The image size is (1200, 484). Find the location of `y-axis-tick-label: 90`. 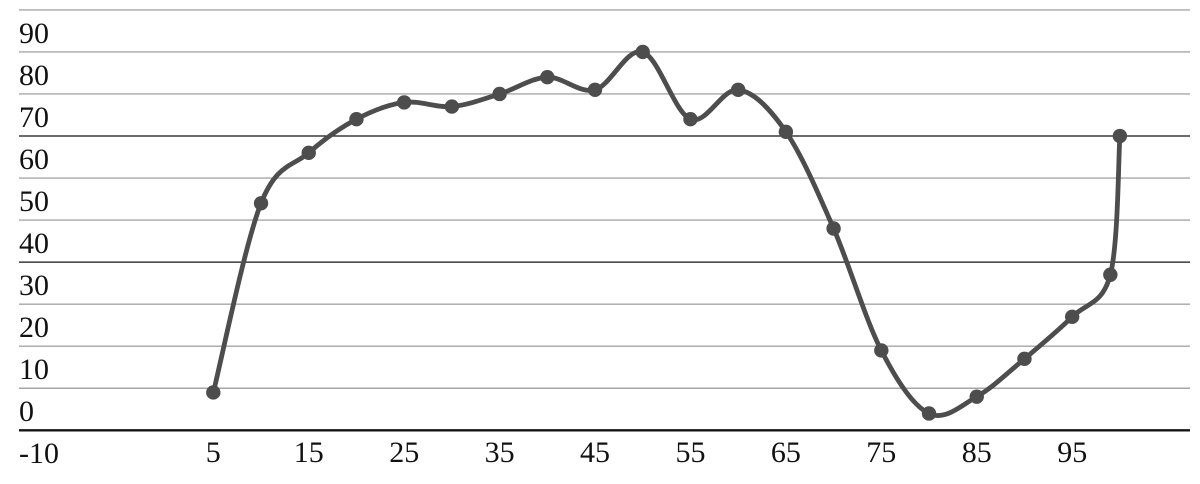

y-axis-tick-label: 90 is located at coordinates (34, 33).